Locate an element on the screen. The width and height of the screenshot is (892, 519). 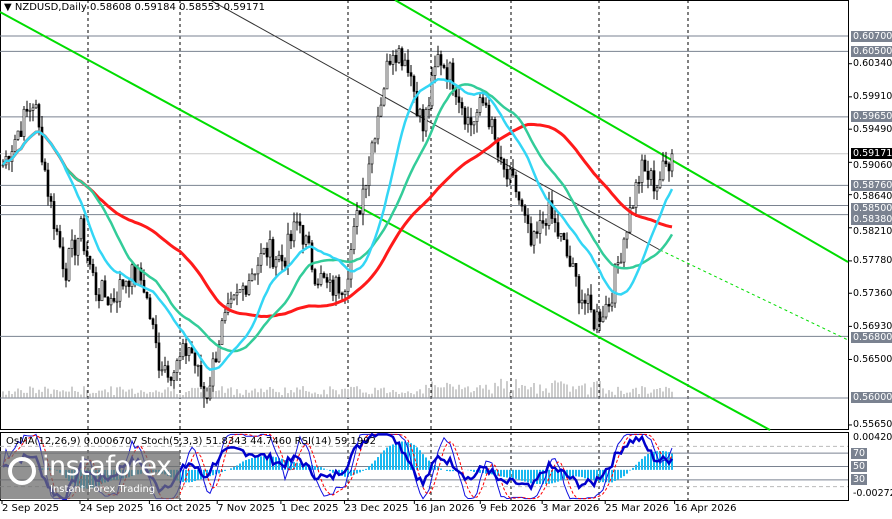
ohlc-open: 0.58608 is located at coordinates (110, 7).